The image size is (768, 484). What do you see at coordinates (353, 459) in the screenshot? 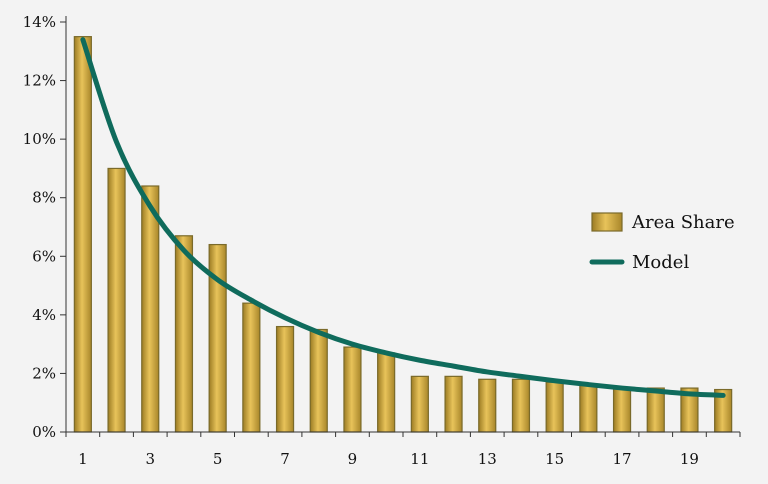
I see `x-tick-label: 9` at bounding box center [353, 459].